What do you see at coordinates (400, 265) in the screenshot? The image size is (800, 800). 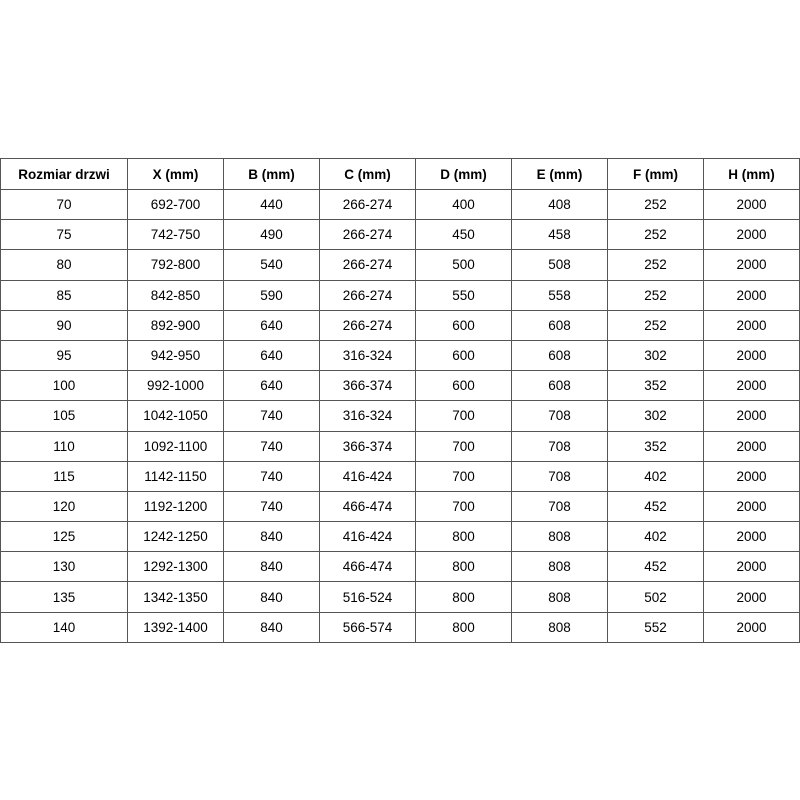 I see `table-row: 80 792-800 540 266-274 500 508 252 2000` at bounding box center [400, 265].